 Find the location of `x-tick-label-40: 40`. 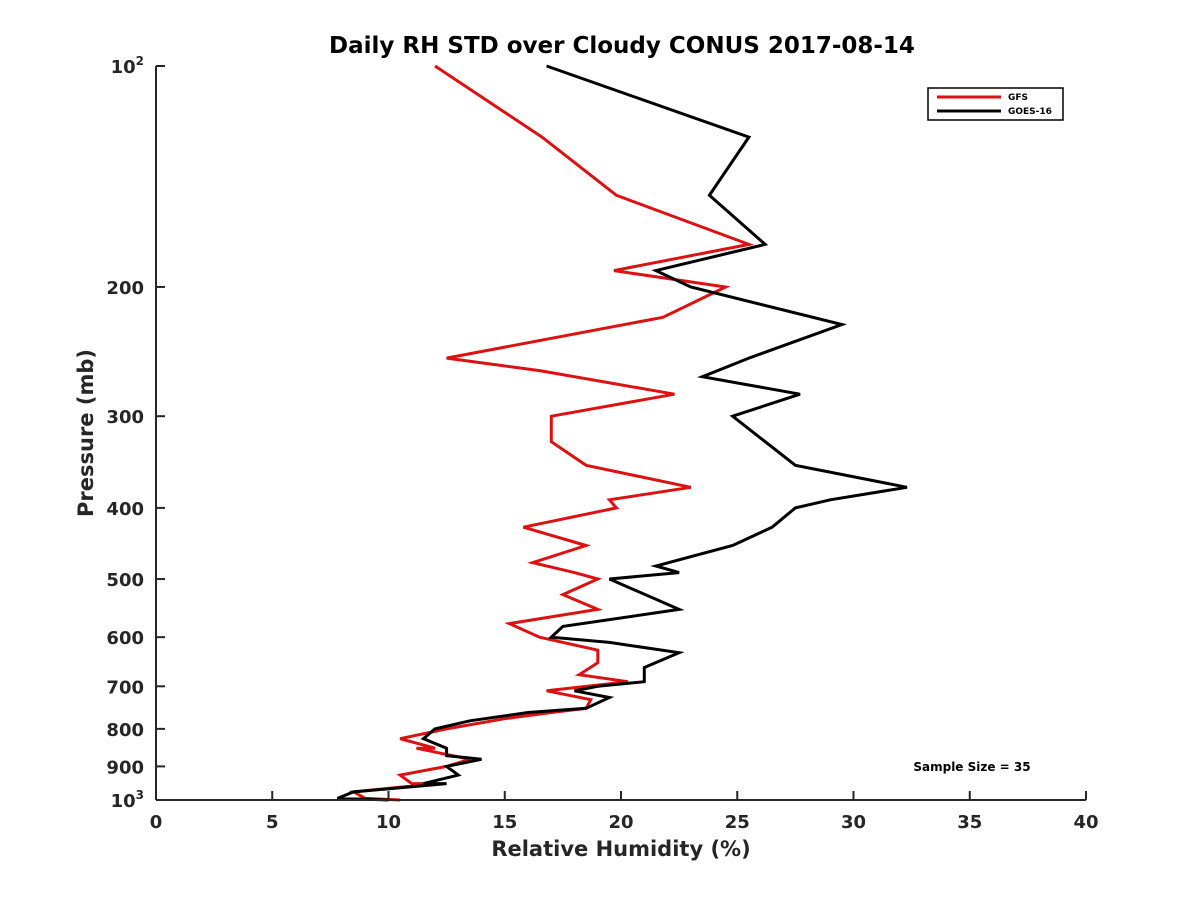

x-tick-label-40: 40 is located at coordinates (1085, 822).